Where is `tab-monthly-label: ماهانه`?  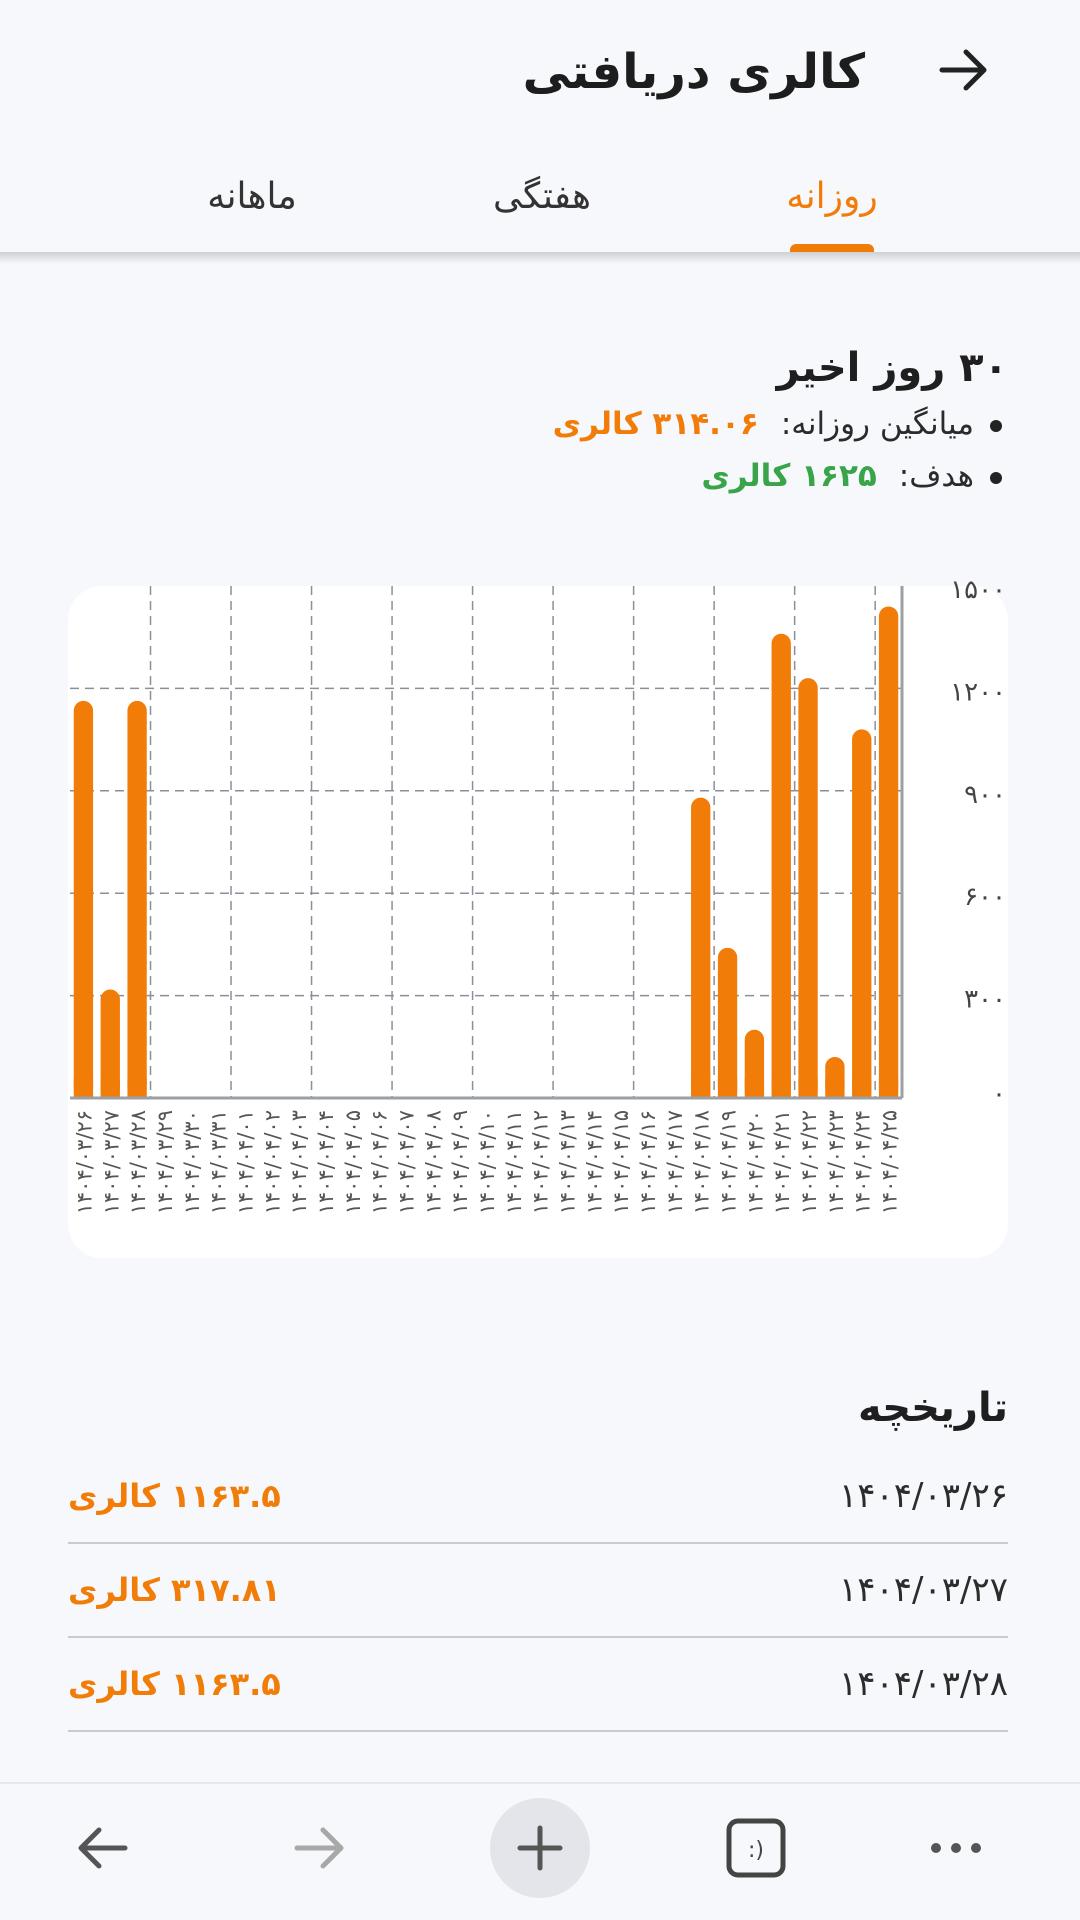
tab-monthly-label: ماهانه is located at coordinates (252, 196).